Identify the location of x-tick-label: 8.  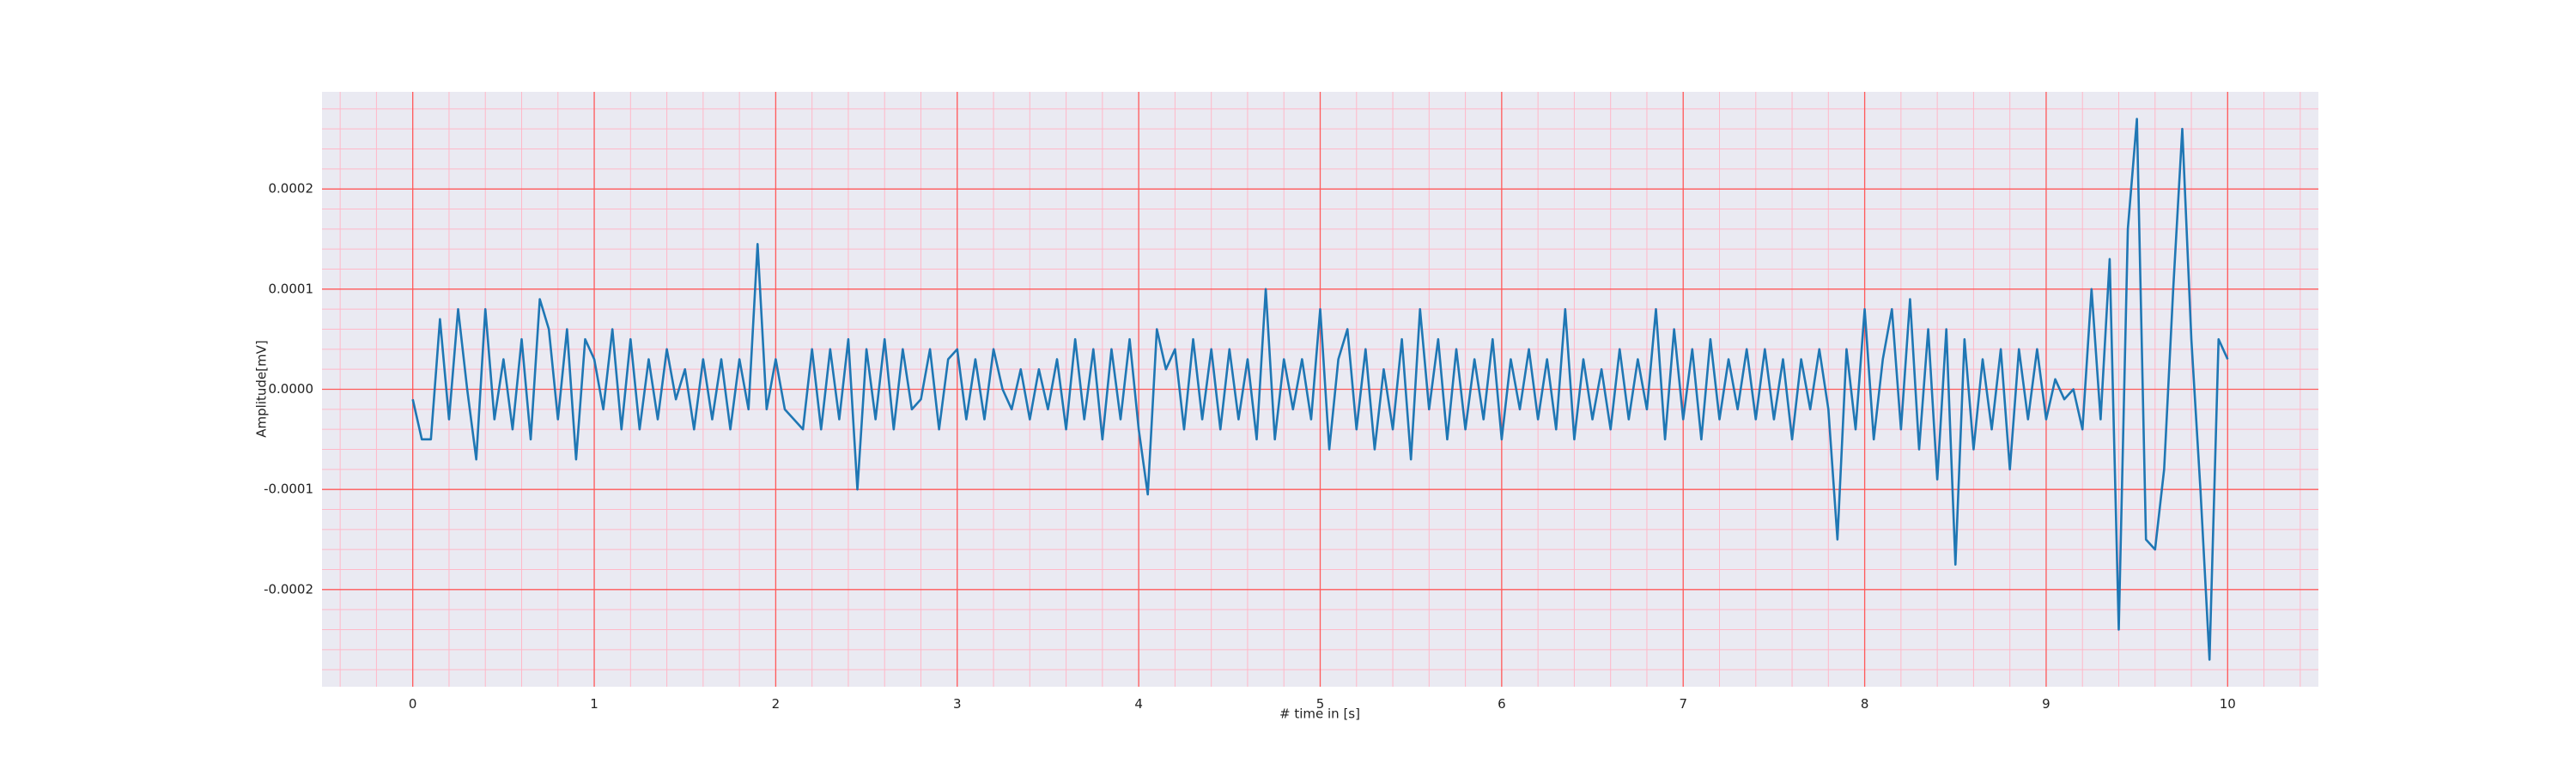
(1865, 704).